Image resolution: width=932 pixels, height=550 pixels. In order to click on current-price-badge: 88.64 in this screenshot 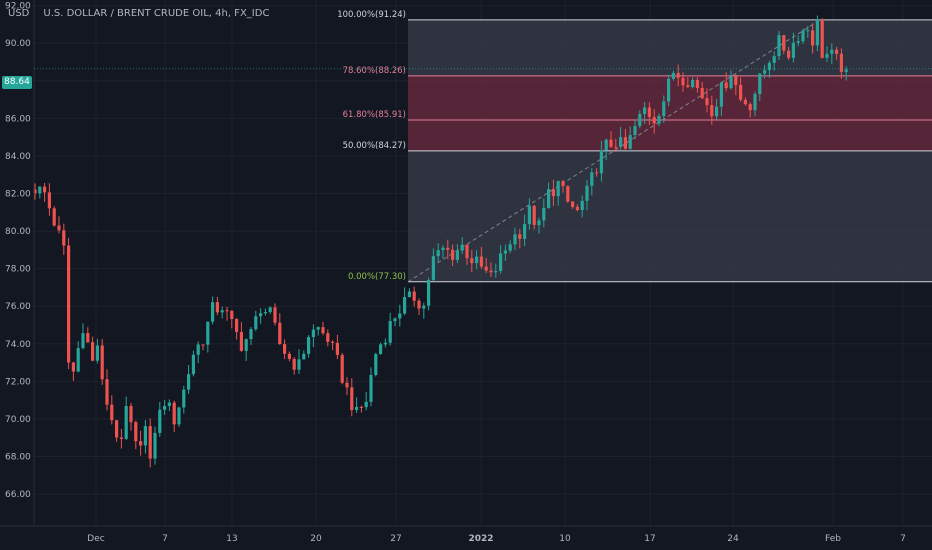, I will do `click(17, 82)`.